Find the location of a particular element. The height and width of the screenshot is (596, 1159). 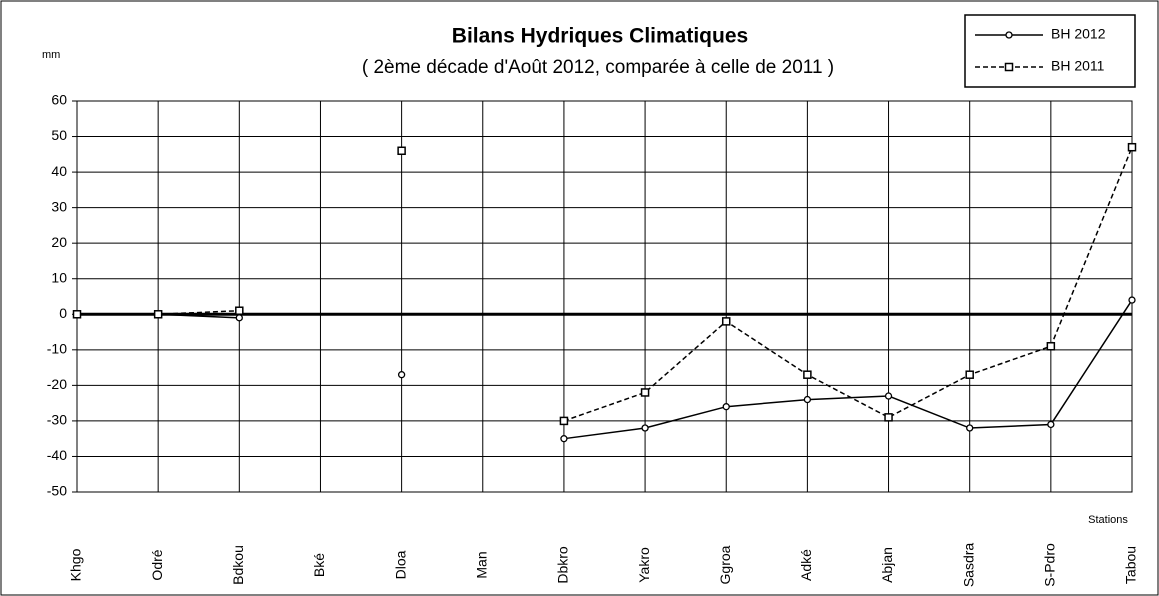

x-tick-label: Yakro is located at coordinates (644, 565).